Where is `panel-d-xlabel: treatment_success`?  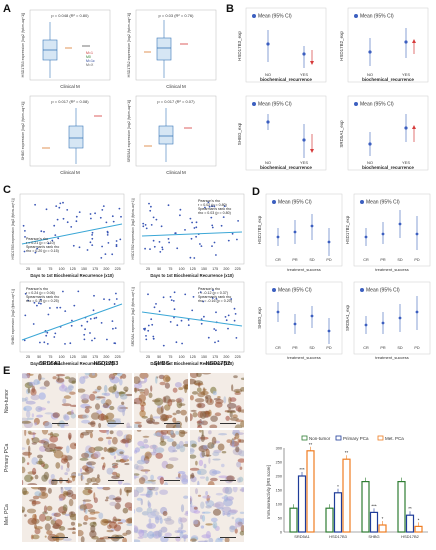 panel-d-xlabel: treatment_success is located at coordinates (392, 269).